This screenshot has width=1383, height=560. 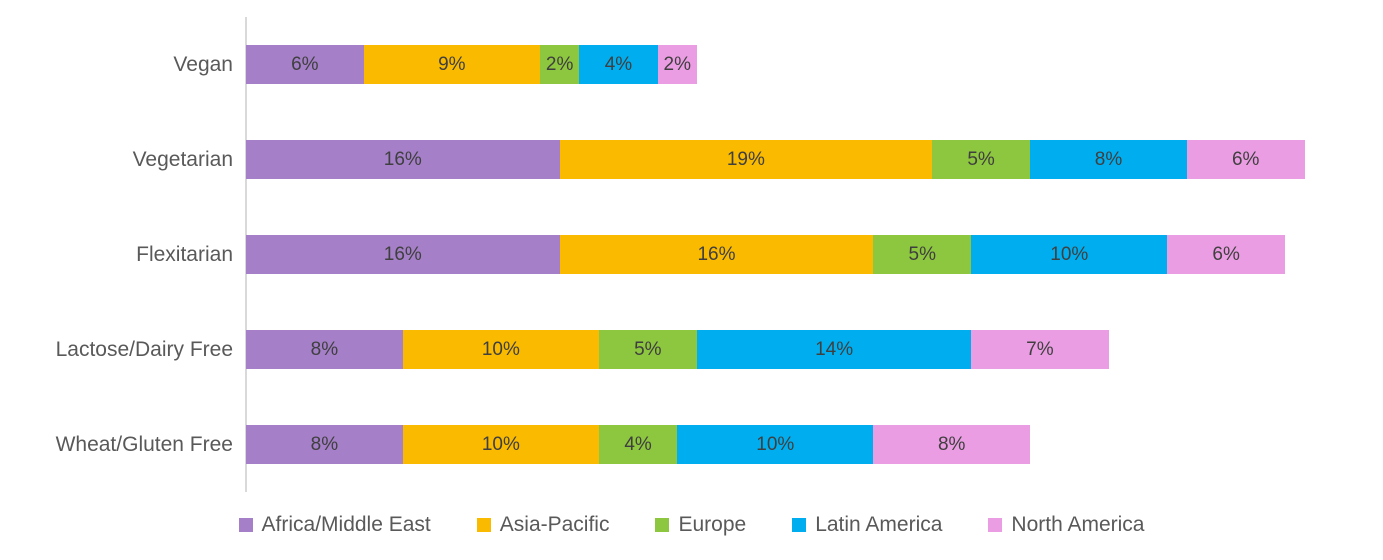 What do you see at coordinates (879, 524) in the screenshot?
I see `legend-label: Latin America` at bounding box center [879, 524].